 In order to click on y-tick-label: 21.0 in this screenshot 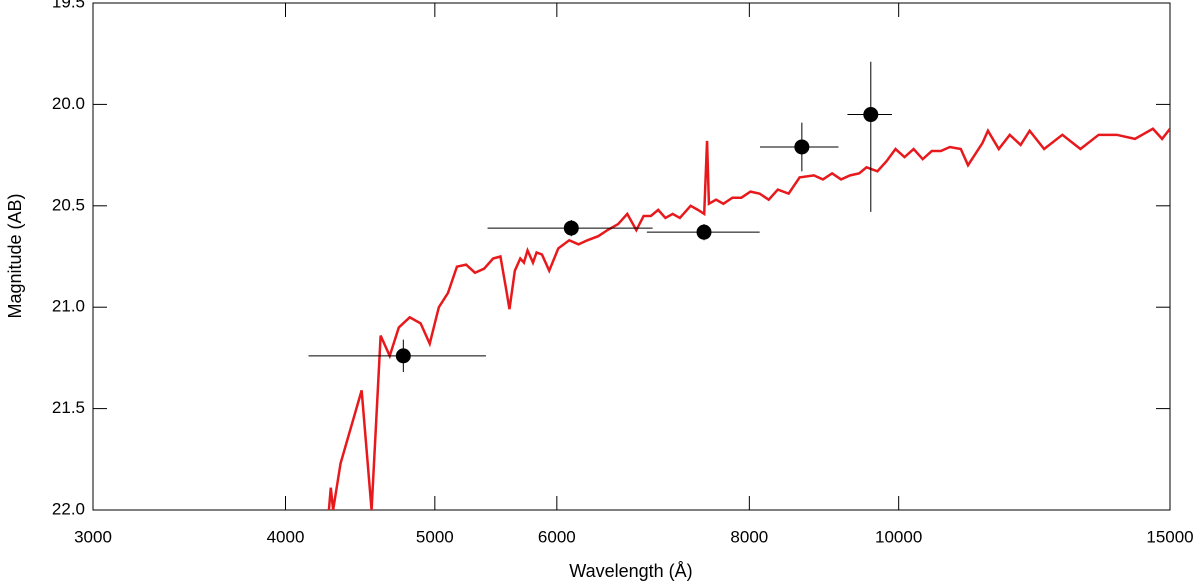, I will do `click(68, 306)`.